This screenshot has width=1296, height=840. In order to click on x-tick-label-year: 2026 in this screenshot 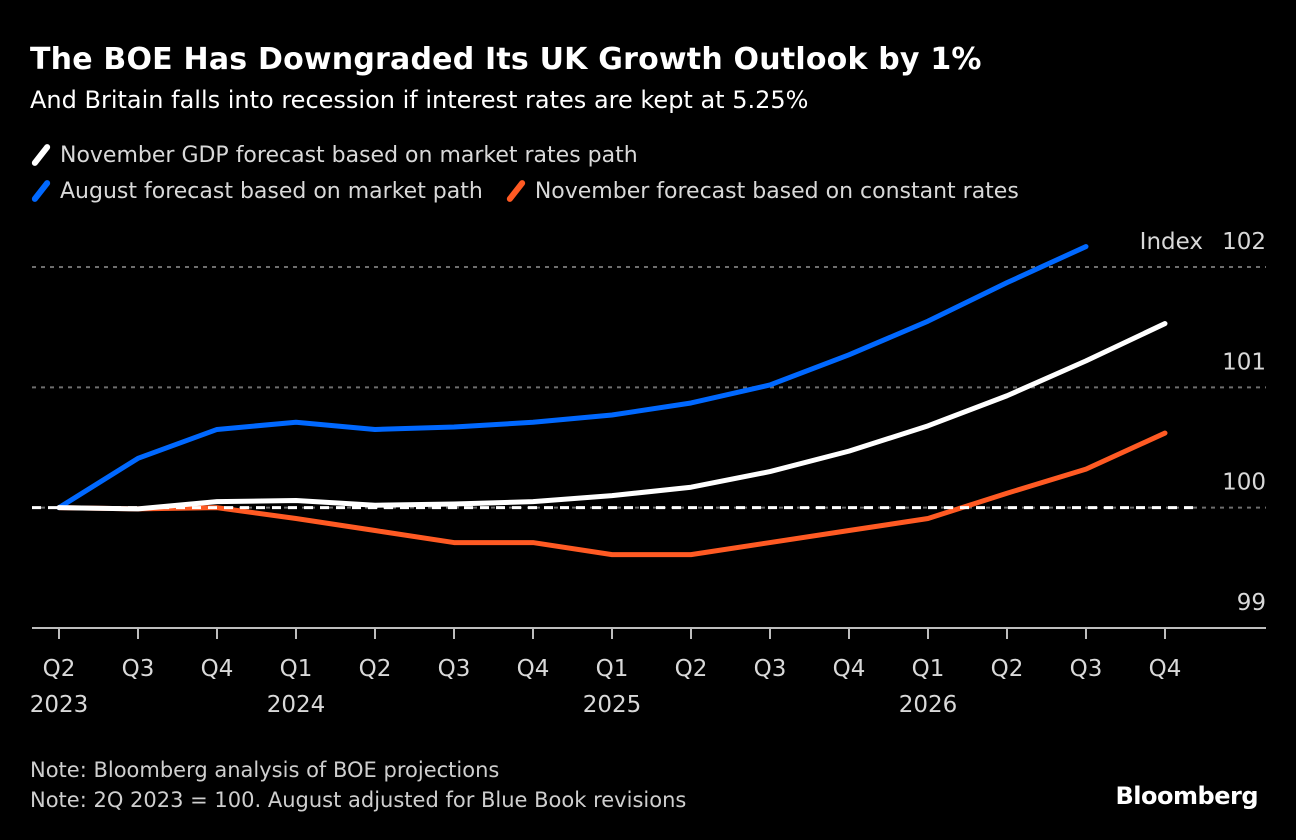, I will do `click(928, 705)`.